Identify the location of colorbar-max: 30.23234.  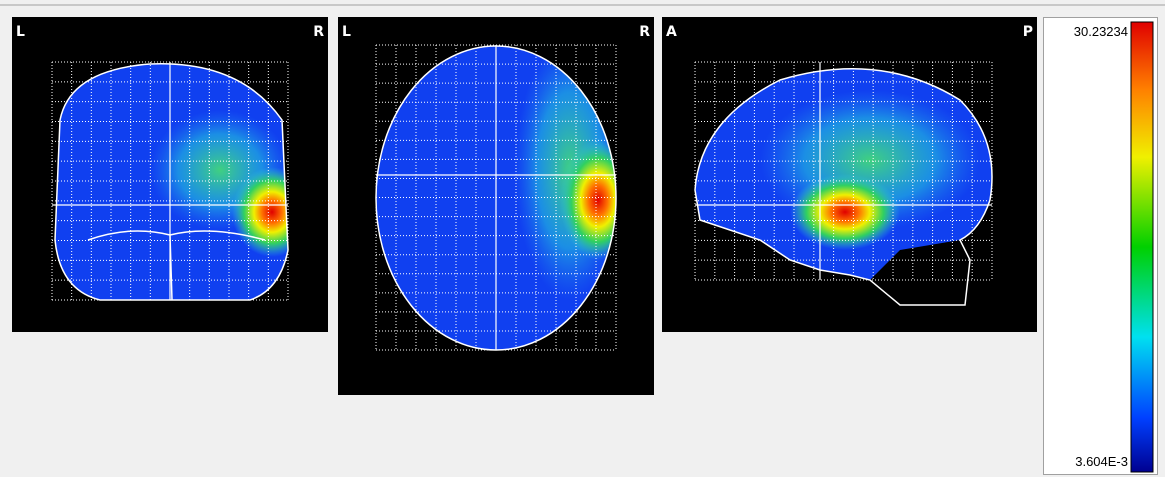
(1101, 31).